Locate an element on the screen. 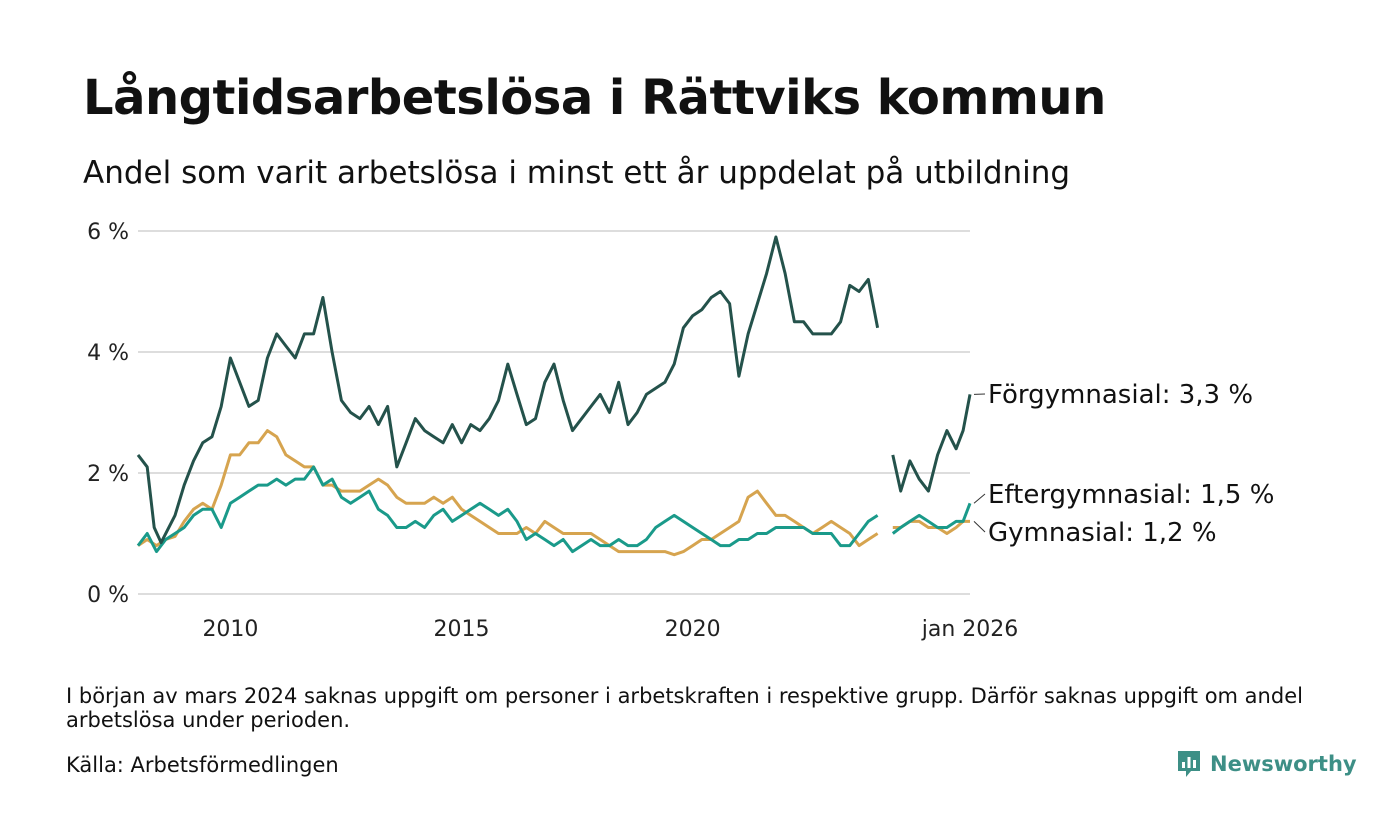 The image size is (1400, 840). x-tick-label: 2010 is located at coordinates (230, 629).